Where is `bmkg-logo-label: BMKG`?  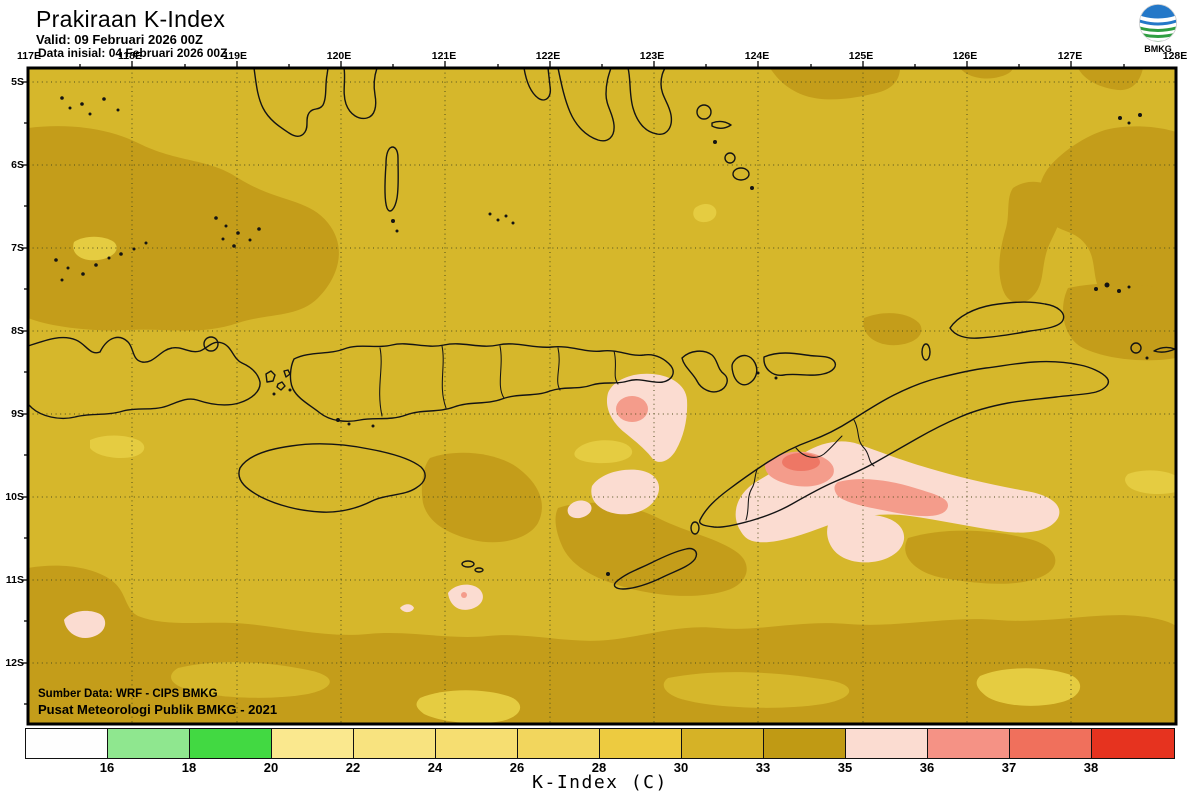 bmkg-logo-label: BMKG is located at coordinates (1158, 49).